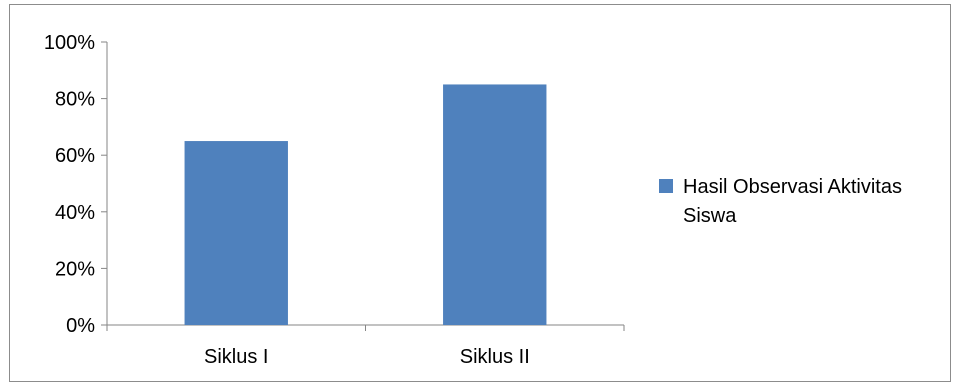  I want to click on legend-label-line-1: Hasil Observasi Aktivitas, so click(792, 187).